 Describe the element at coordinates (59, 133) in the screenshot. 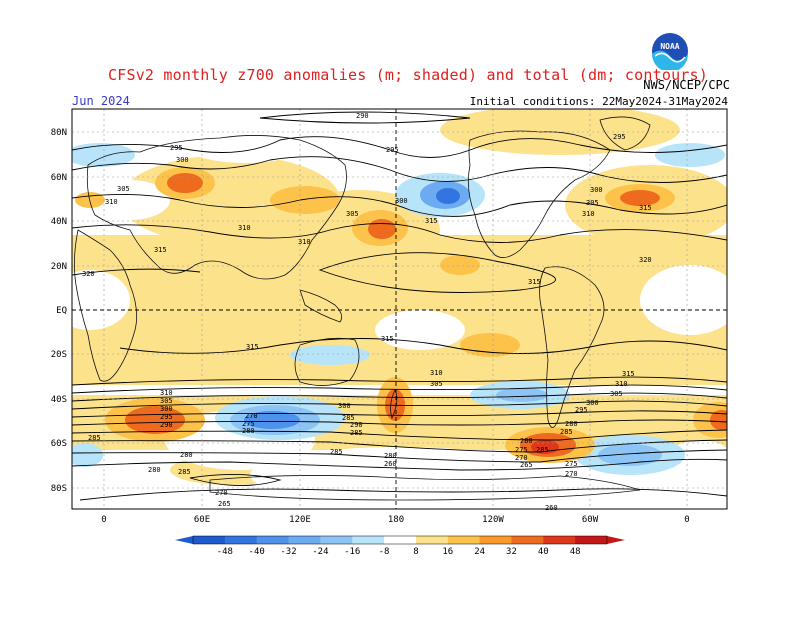

I see `lat-label: 80N` at that location.